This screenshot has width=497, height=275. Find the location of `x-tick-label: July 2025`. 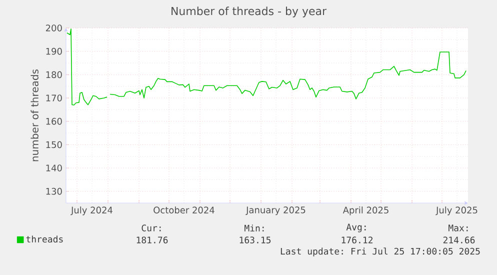

x-tick-label: July 2025 is located at coordinates (457, 211).